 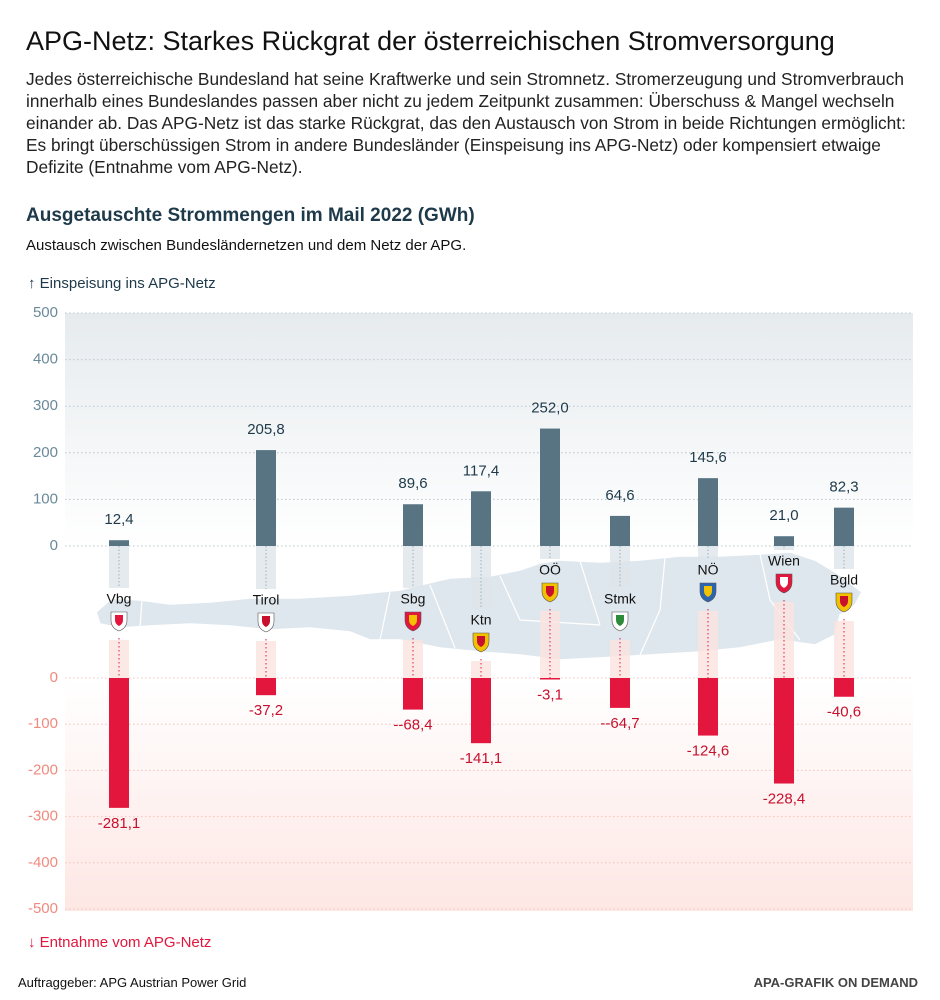 I want to click on y-tick-label: 200, so click(x=45, y=452).